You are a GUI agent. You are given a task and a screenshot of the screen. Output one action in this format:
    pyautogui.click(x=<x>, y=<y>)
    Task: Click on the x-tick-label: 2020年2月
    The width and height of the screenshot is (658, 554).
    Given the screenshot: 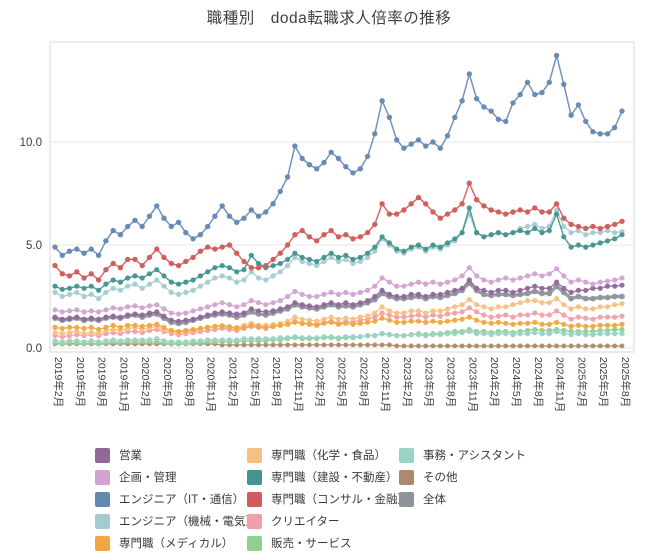 What is the action you would take?
    pyautogui.click(x=145, y=382)
    